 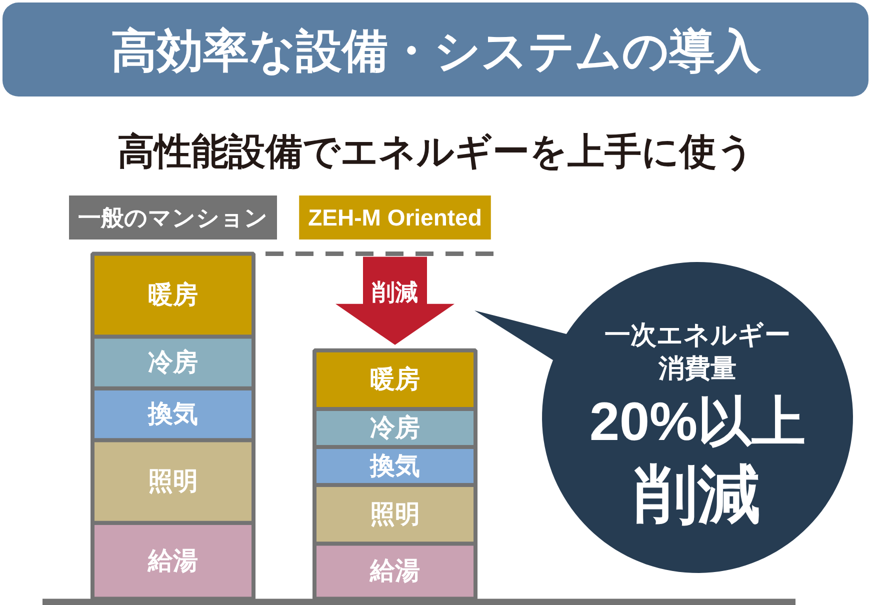 What do you see at coordinates (173, 217) in the screenshot?
I see `x-tick-label: 一般のマンション` at bounding box center [173, 217].